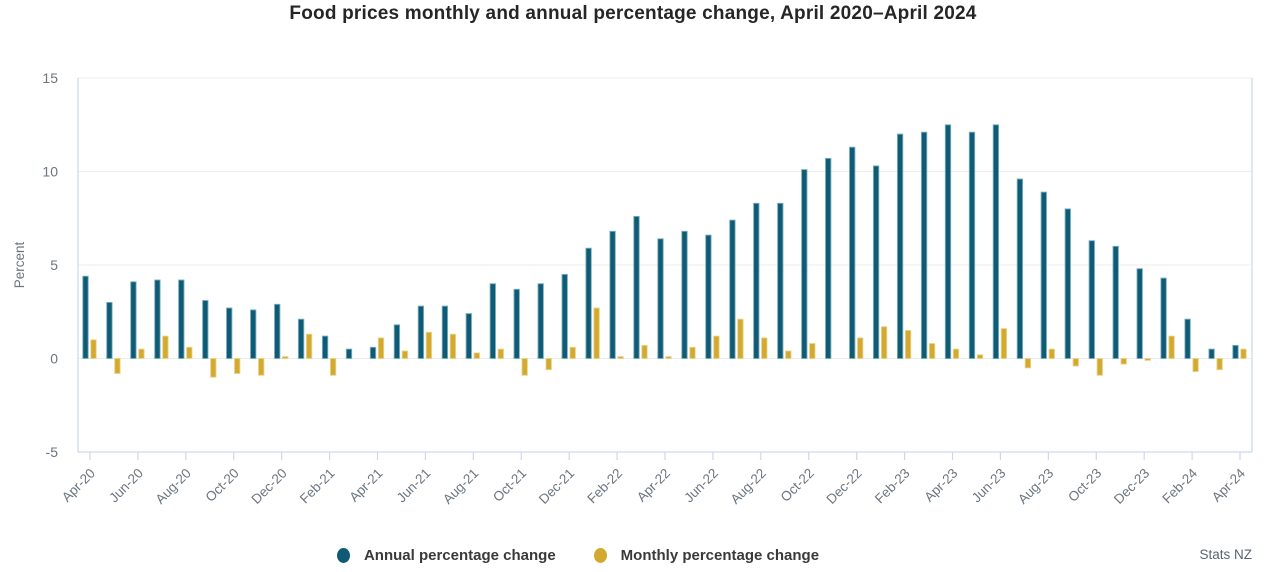  What do you see at coordinates (1229, 485) in the screenshot?
I see `x-tick-label: Apr-24` at bounding box center [1229, 485].